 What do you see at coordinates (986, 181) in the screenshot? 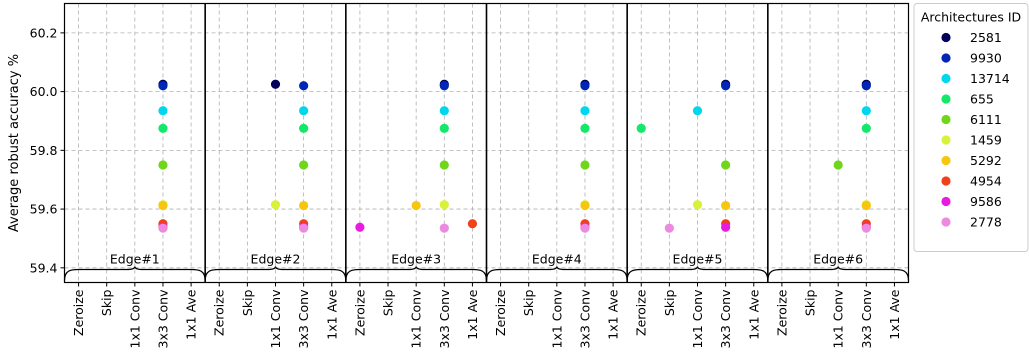
I see `legend-label: 4954` at bounding box center [986, 181].